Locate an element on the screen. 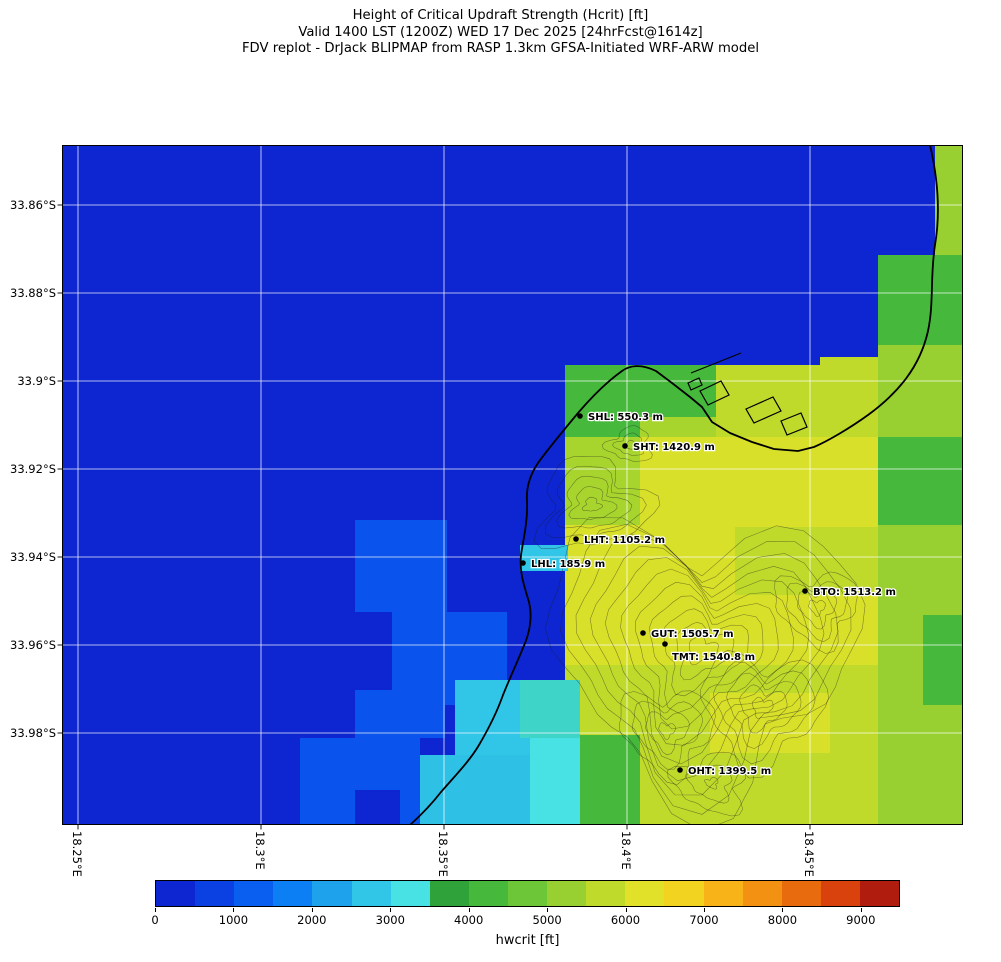 This screenshot has height=962, width=1001. y-tick-label: 33.9°S is located at coordinates (36, 381).